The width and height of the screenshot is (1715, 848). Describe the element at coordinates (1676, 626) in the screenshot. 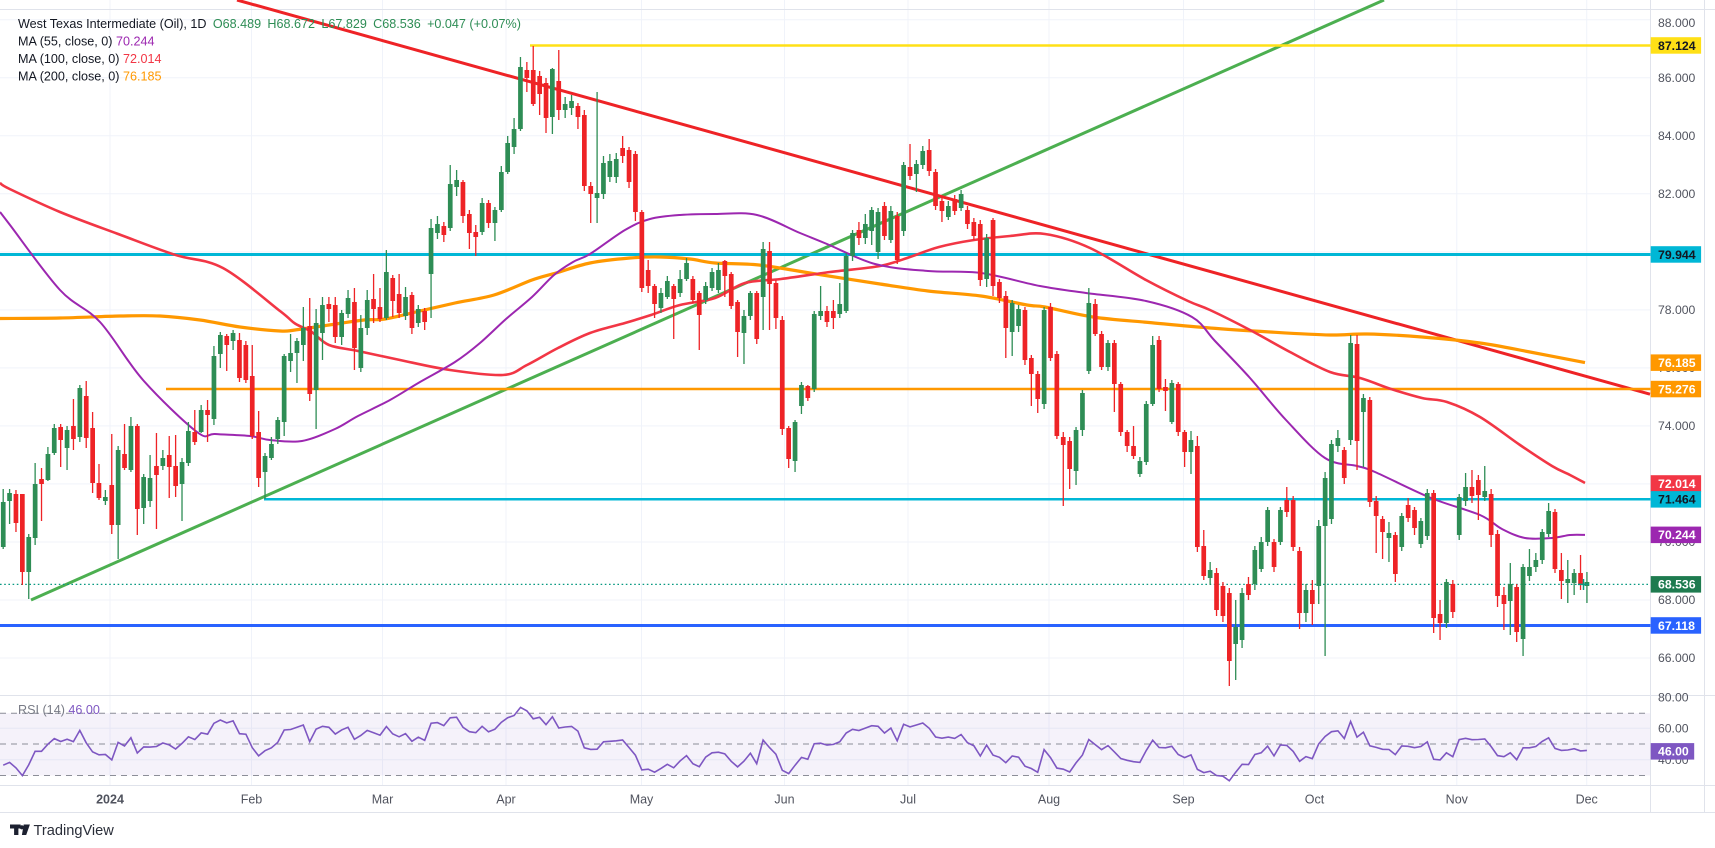

I see `svg-text: 67.118` at that location.